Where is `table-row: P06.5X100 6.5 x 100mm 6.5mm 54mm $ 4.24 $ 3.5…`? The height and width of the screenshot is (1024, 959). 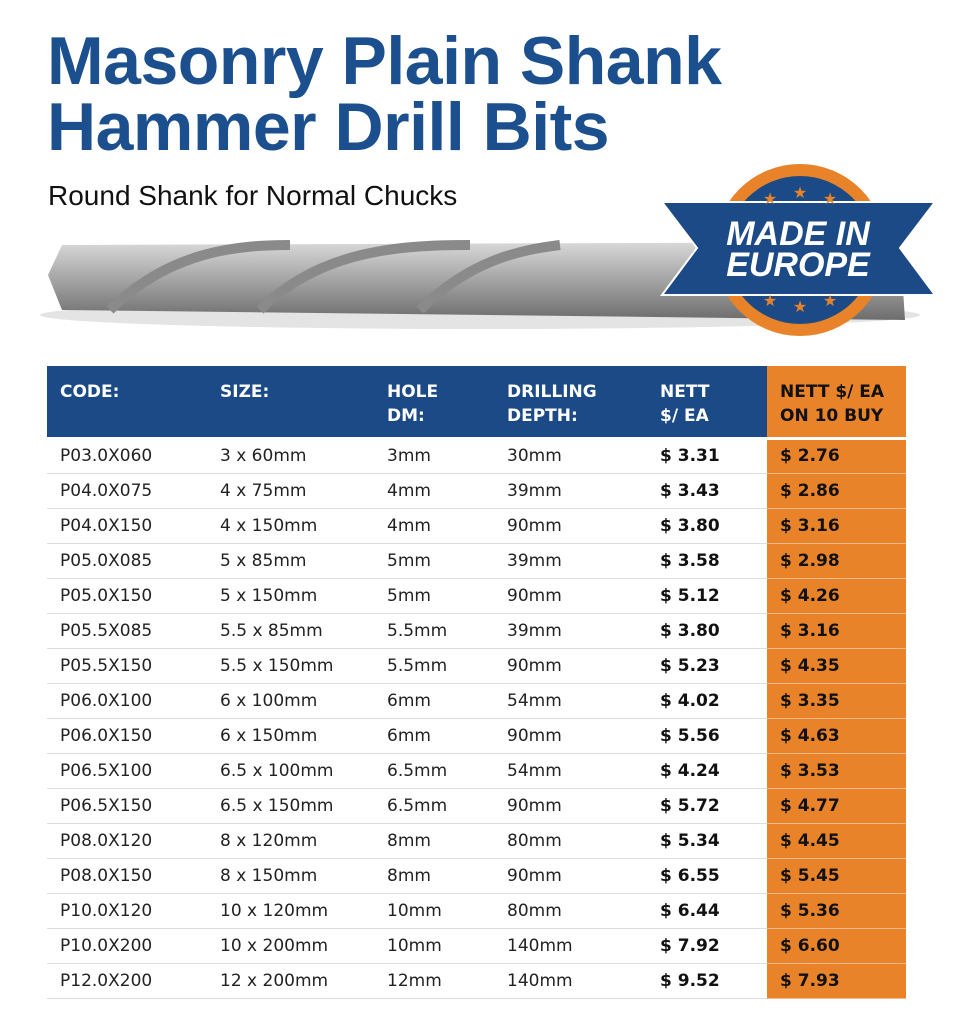
table-row: P06.5X100 6.5 x 100mm 6.5mm 54mm $ 4.24 $ 3.5… is located at coordinates (476, 771).